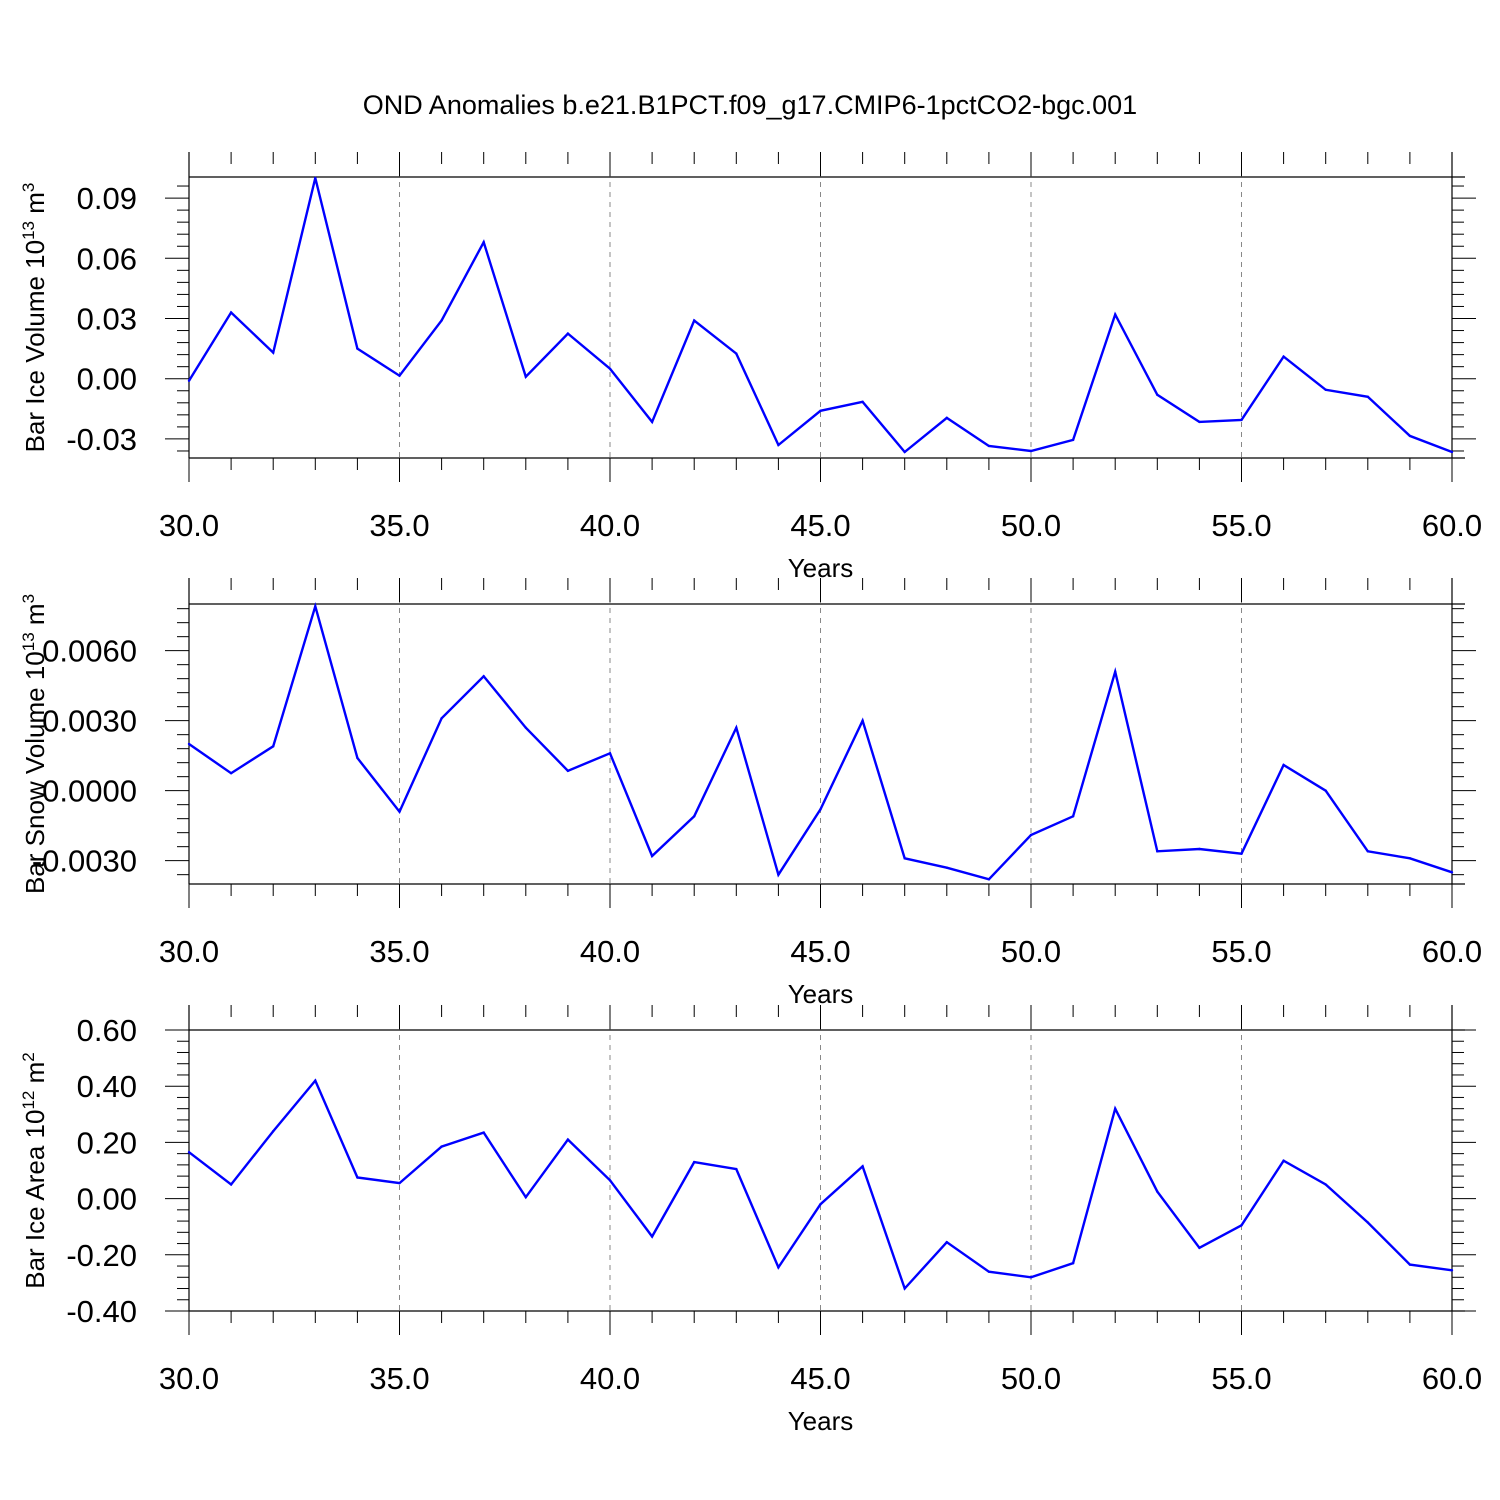 This screenshot has height=1500, width=1500. Describe the element at coordinates (34, 318) in the screenshot. I see `y-axis-label: Bar Ice Volume 1013 m3` at that location.